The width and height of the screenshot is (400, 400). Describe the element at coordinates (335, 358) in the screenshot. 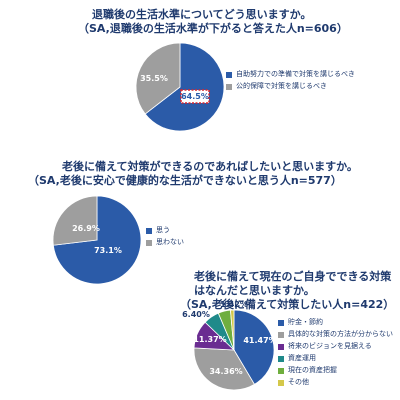

I see `chart3-legend-item-3: 資産運用` at that location.